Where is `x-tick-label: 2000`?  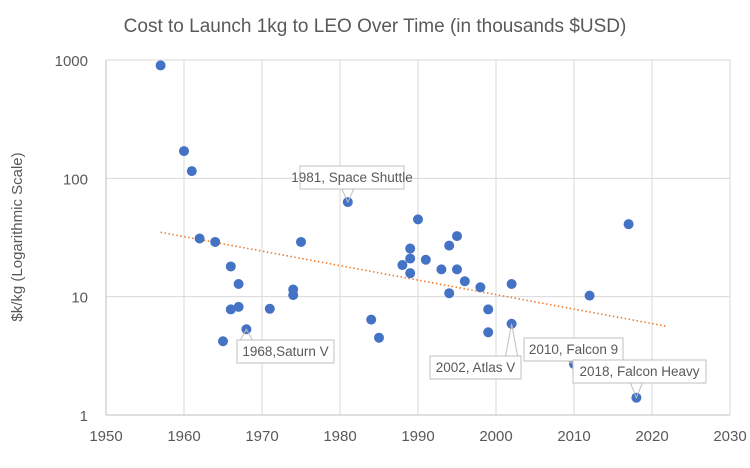 x-tick-label: 2000 is located at coordinates (495, 436).